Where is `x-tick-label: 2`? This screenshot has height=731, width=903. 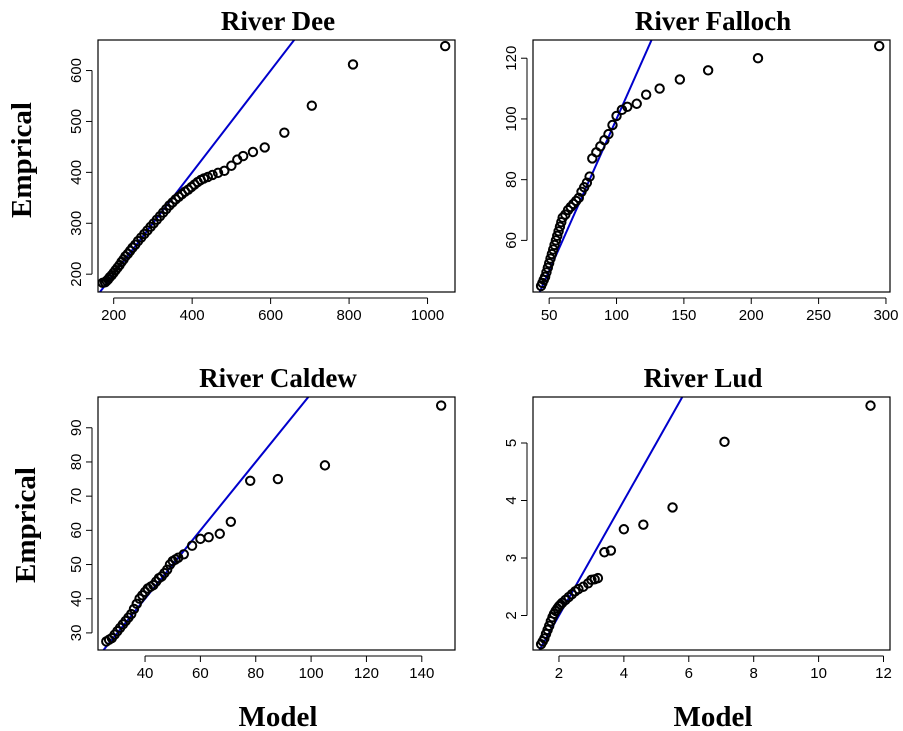
x-tick-label: 2 is located at coordinates (559, 673).